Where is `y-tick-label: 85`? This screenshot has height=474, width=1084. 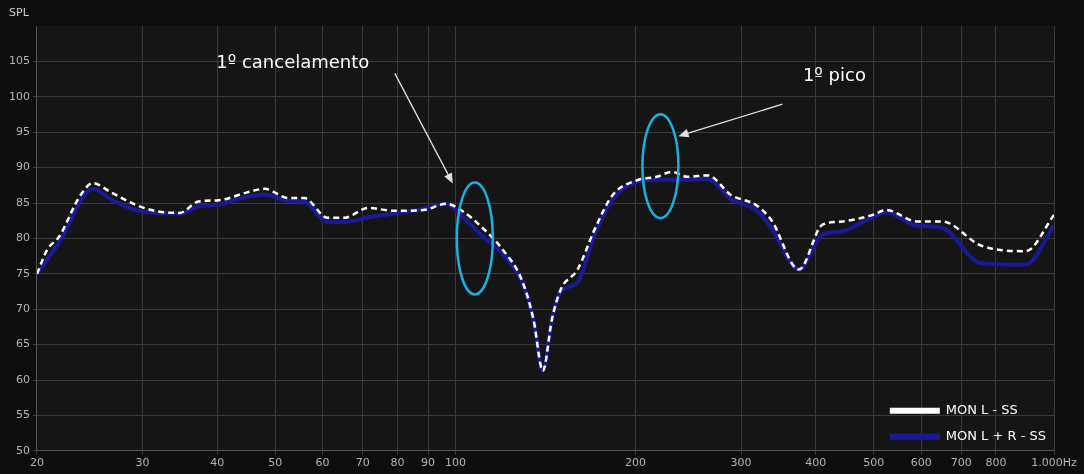
y-tick-label: 85 is located at coordinates (23, 202).